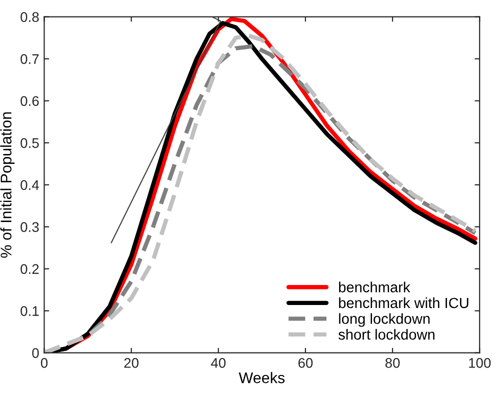 The width and height of the screenshot is (497, 400). What do you see at coordinates (29, 269) in the screenshot?
I see `y-tick-label: 0.2` at bounding box center [29, 269].